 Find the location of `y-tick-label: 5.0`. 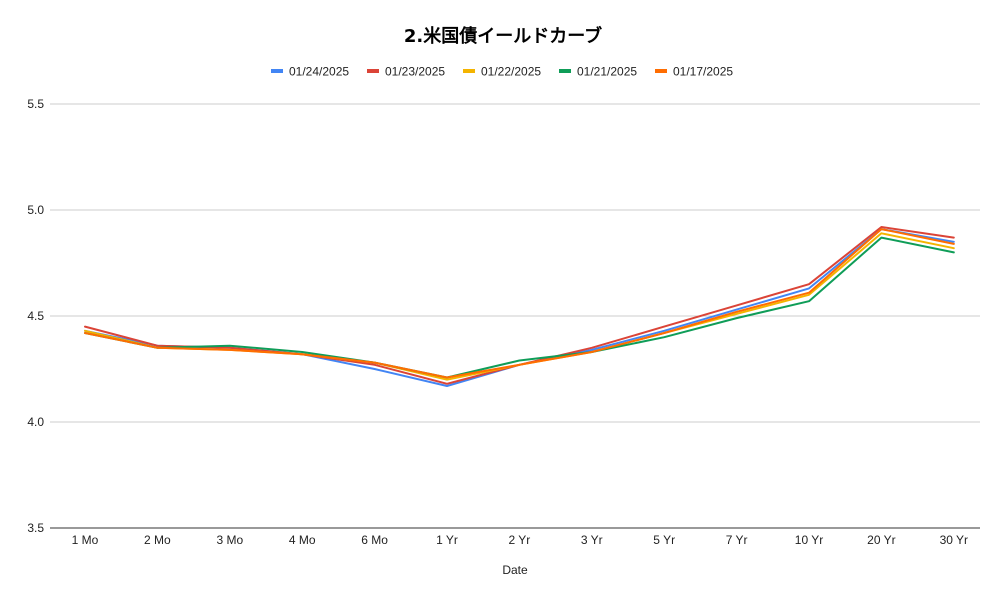

y-tick-label: 5.0 is located at coordinates (35, 210).